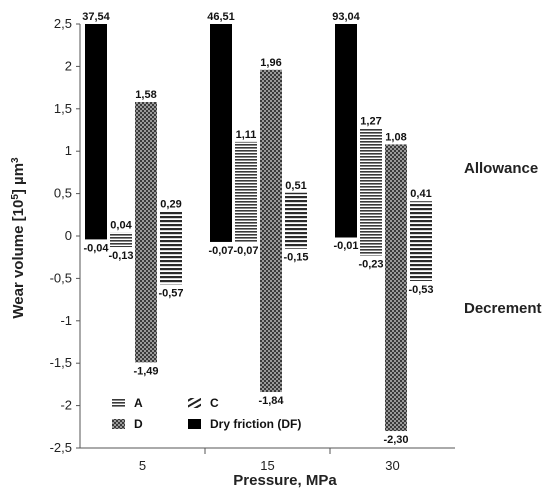  Describe the element at coordinates (170, 293) in the screenshot. I see `data-label-negative: -0,57` at that location.